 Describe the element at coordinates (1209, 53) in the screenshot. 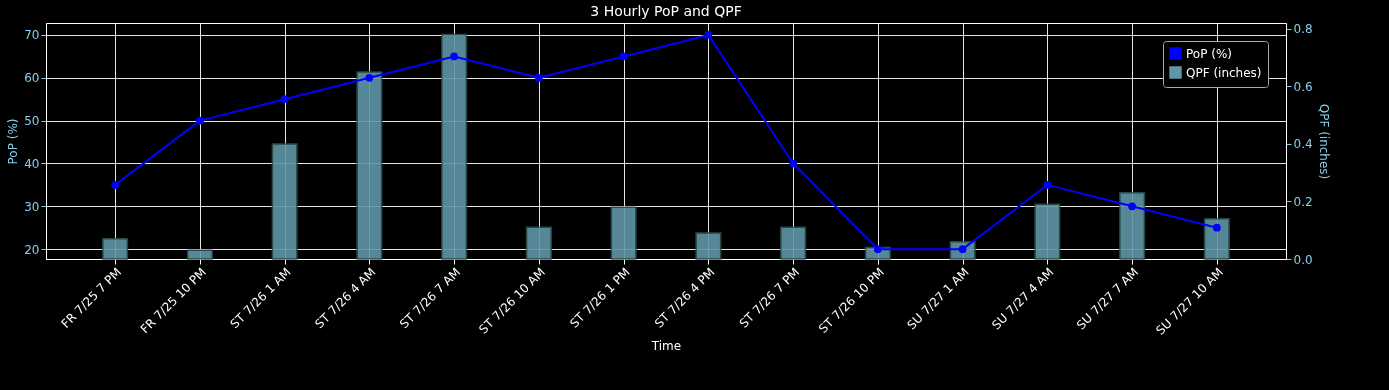

I see `legend-label: PoP (%)` at that location.